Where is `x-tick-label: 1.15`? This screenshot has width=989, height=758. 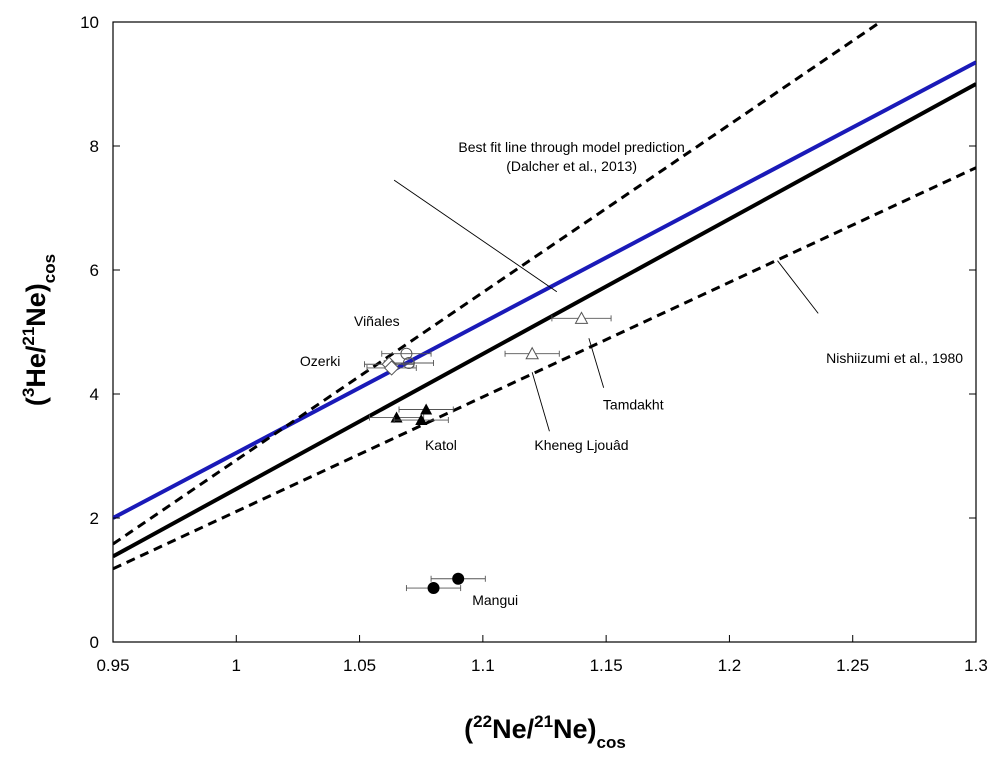
x-tick-label: 1.15 is located at coordinates (606, 665).